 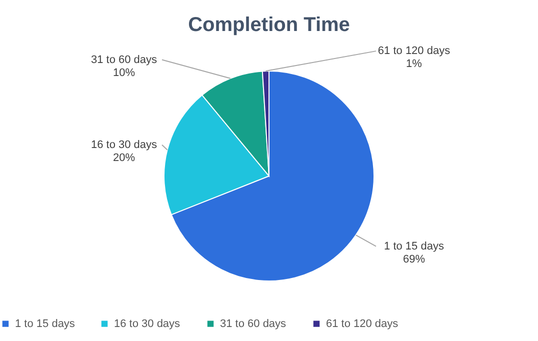 I want to click on data-label: 1%, so click(x=414, y=64).